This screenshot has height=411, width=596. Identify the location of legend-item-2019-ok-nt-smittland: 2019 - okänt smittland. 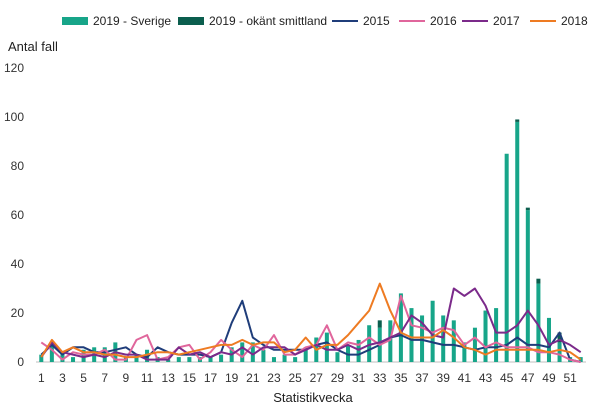
(252, 21).